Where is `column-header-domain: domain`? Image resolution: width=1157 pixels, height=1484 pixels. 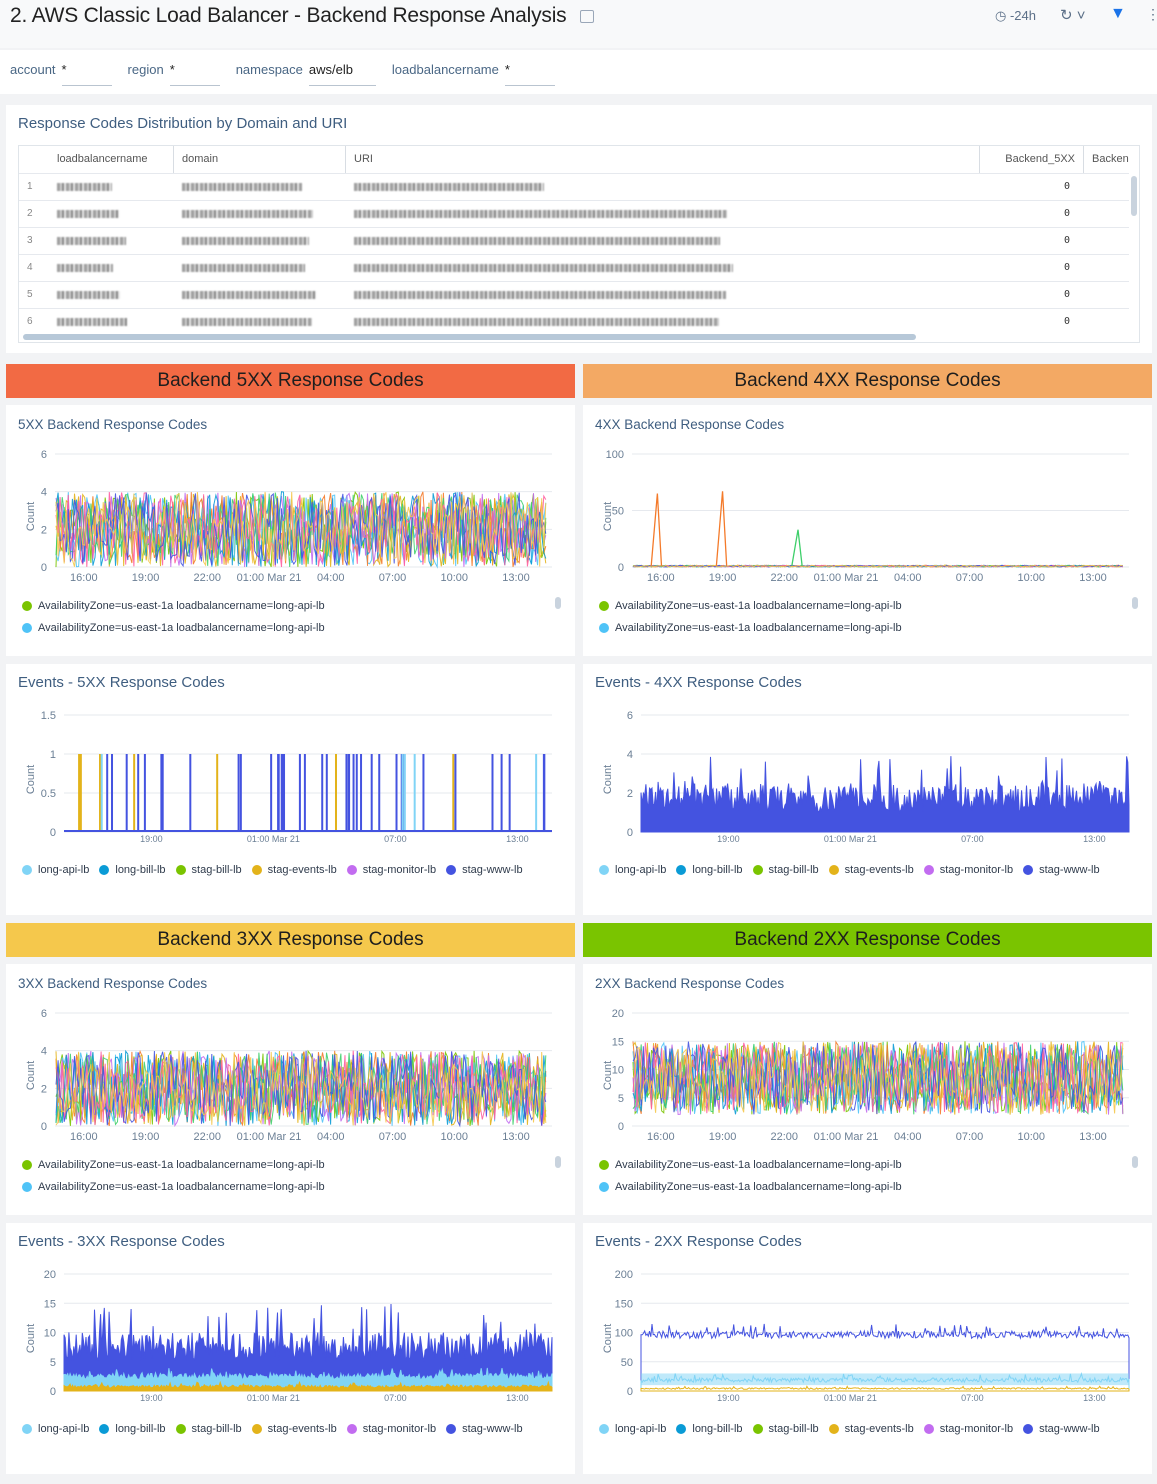 column-header-domain: domain is located at coordinates (260, 159).